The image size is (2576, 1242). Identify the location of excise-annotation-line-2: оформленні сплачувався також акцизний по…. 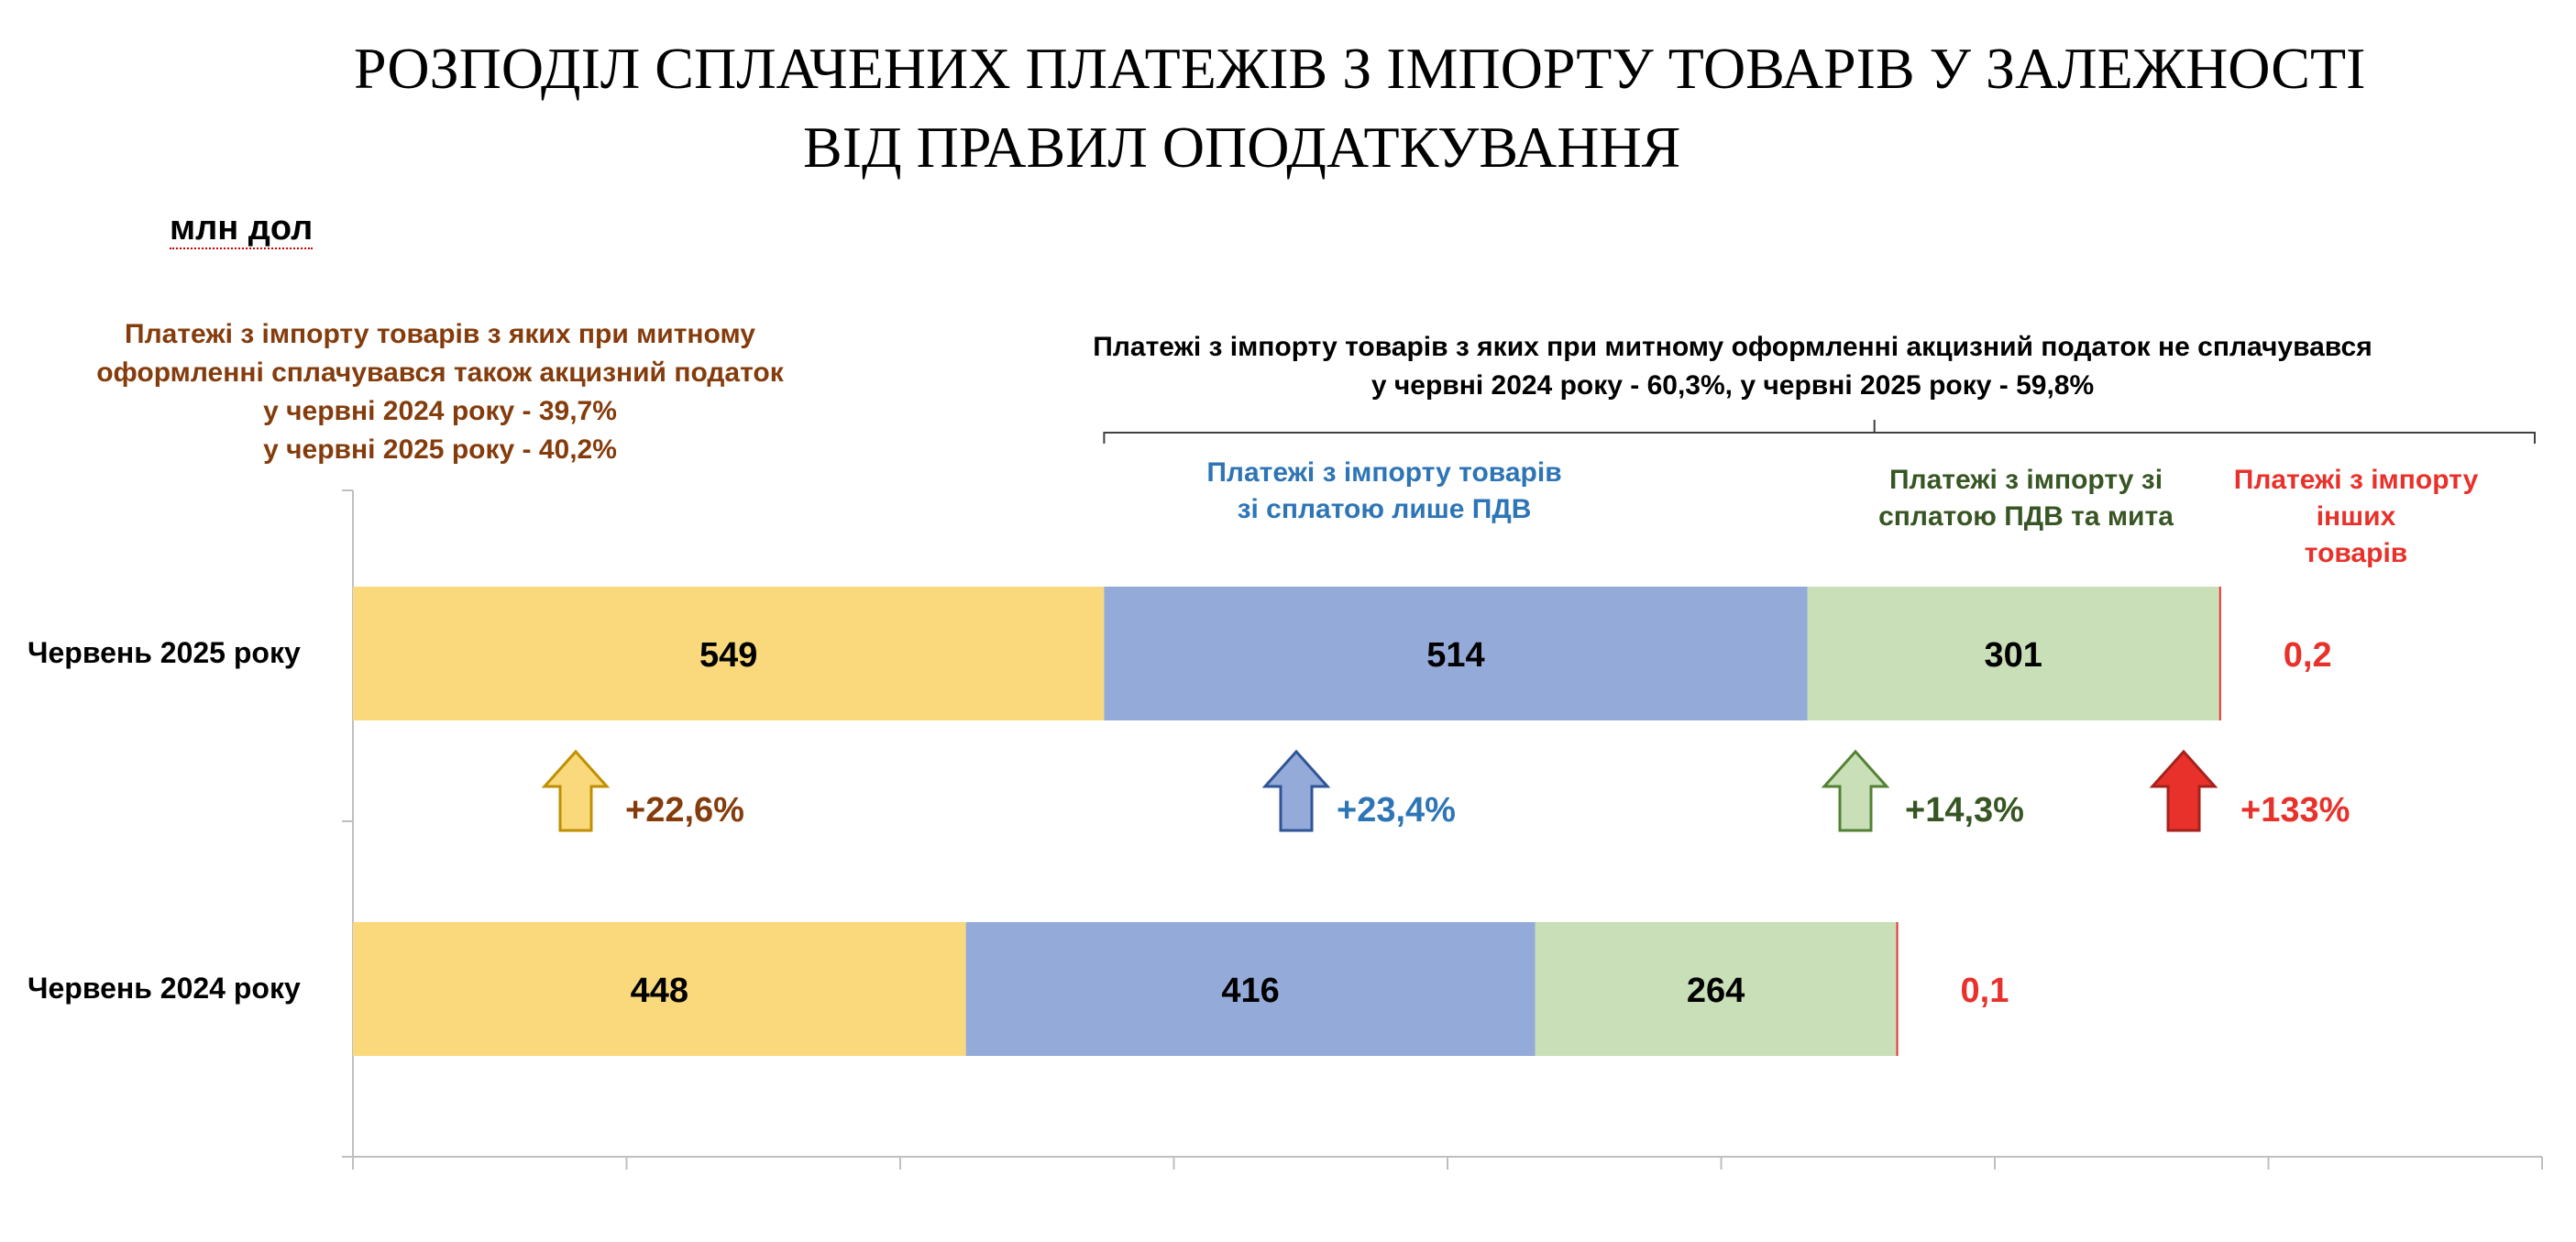
(440, 372).